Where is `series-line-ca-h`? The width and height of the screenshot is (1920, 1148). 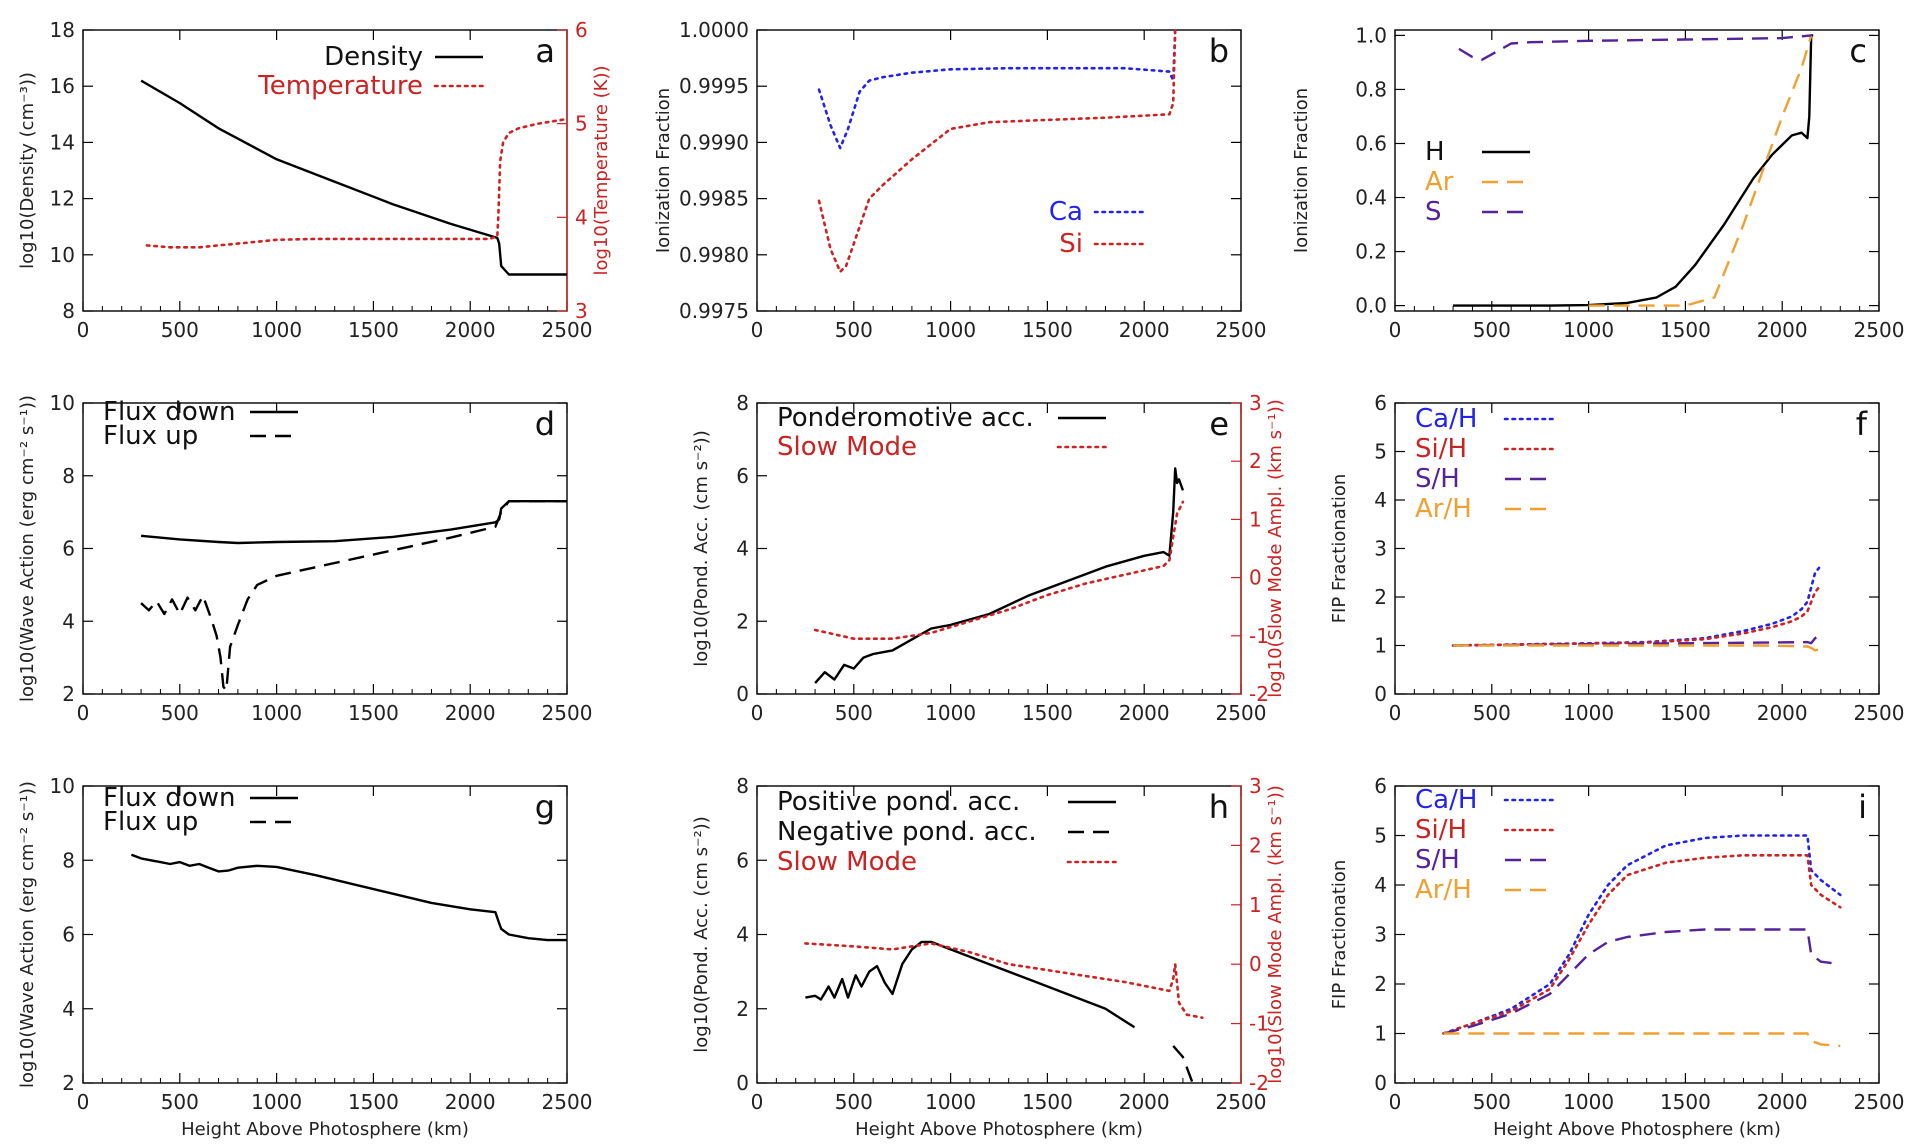 series-line-ca-h is located at coordinates (1642, 934).